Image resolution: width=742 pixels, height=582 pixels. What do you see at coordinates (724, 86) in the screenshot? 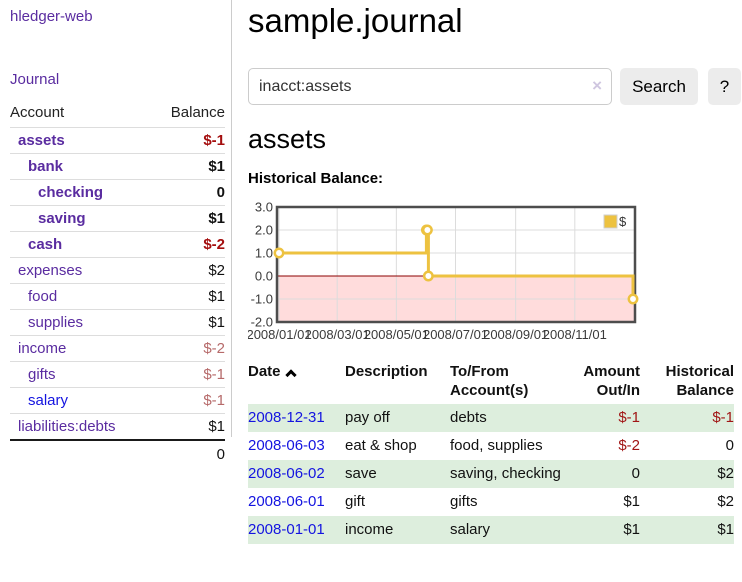
I see `help-button: ?` at bounding box center [724, 86].